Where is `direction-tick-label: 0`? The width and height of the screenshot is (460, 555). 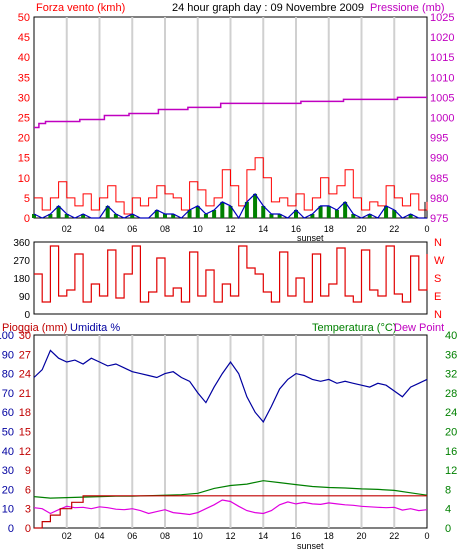
direction-tick-label: 0 is located at coordinates (27, 315).